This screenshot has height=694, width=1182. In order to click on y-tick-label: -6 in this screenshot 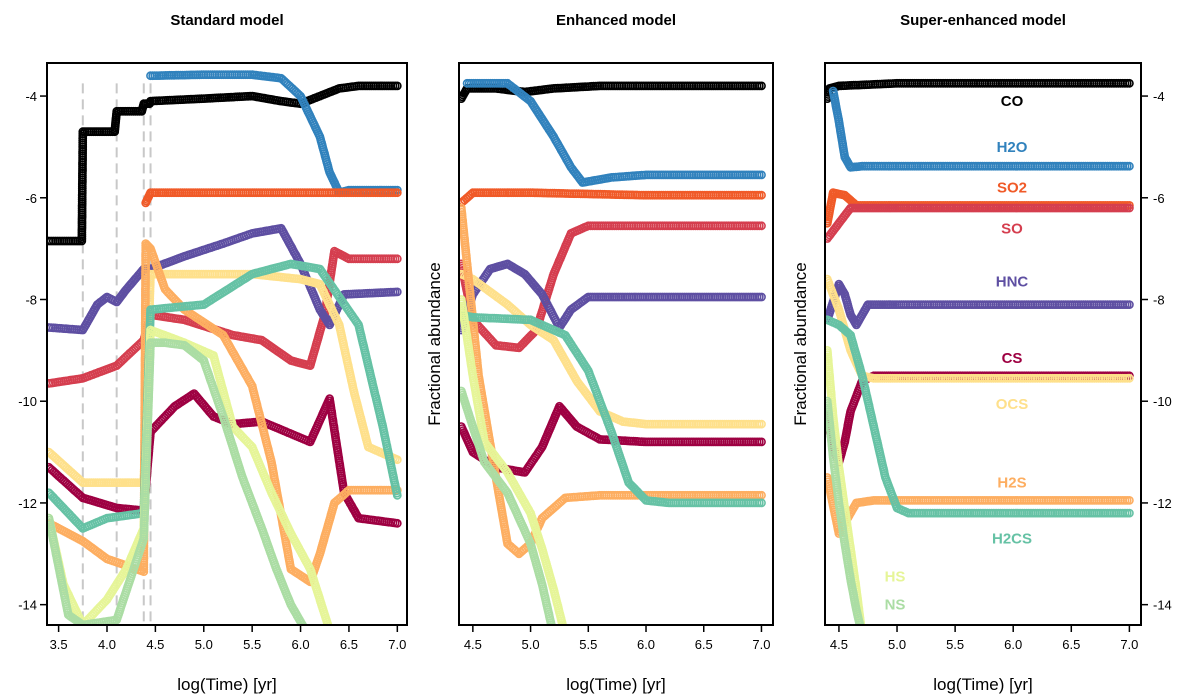, I will do `click(31, 198)`.